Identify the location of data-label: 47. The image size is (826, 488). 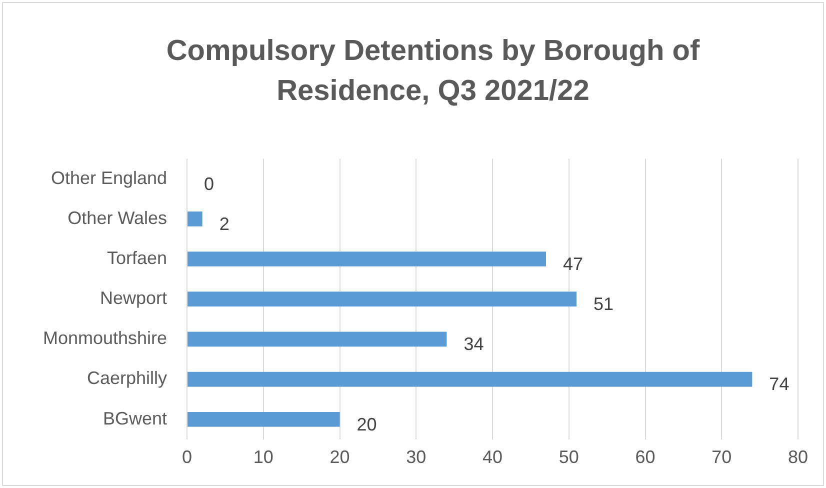
(573, 264).